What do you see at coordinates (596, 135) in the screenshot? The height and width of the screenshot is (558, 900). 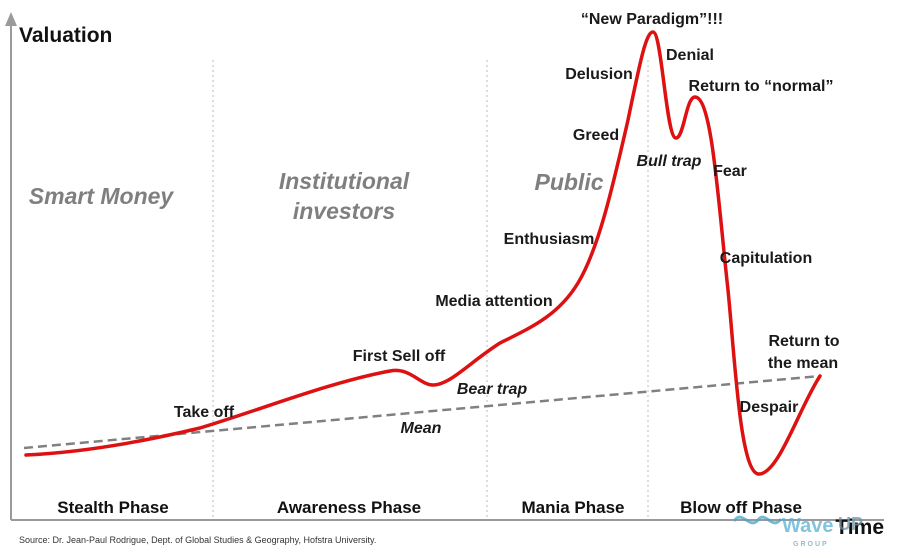 I see `label-greed: Greed` at bounding box center [596, 135].